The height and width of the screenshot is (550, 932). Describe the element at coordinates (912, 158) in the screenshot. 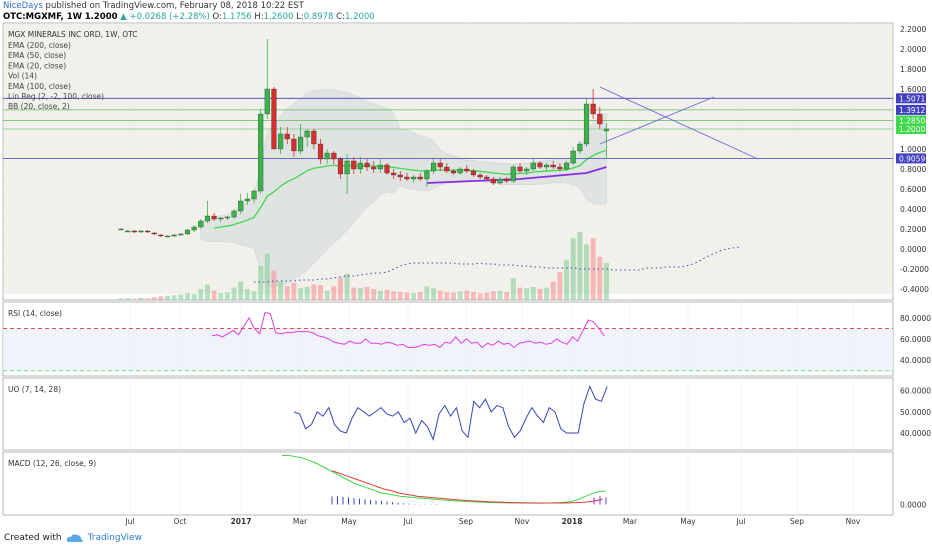

I see `price-axis-label: 0.9059` at that location.